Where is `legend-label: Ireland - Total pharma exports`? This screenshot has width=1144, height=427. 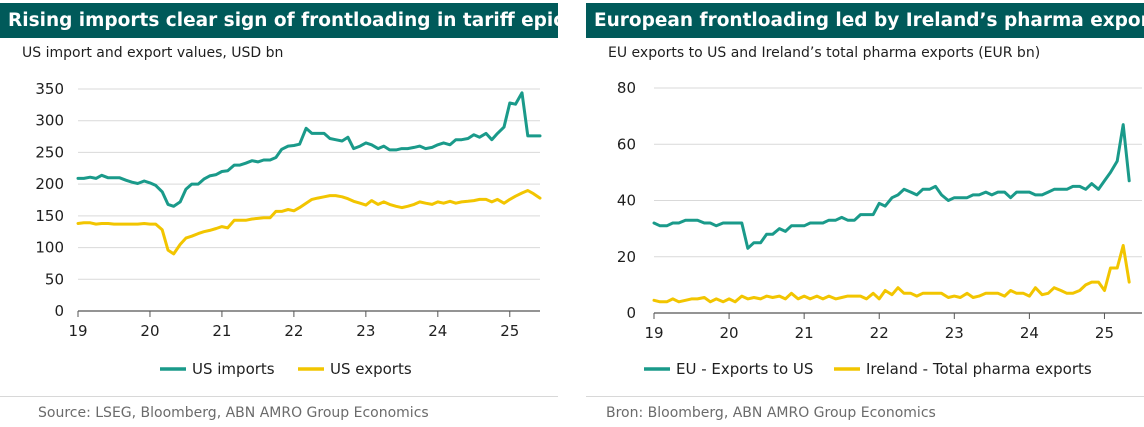 legend-label: Ireland - Total pharma exports is located at coordinates (979, 369).